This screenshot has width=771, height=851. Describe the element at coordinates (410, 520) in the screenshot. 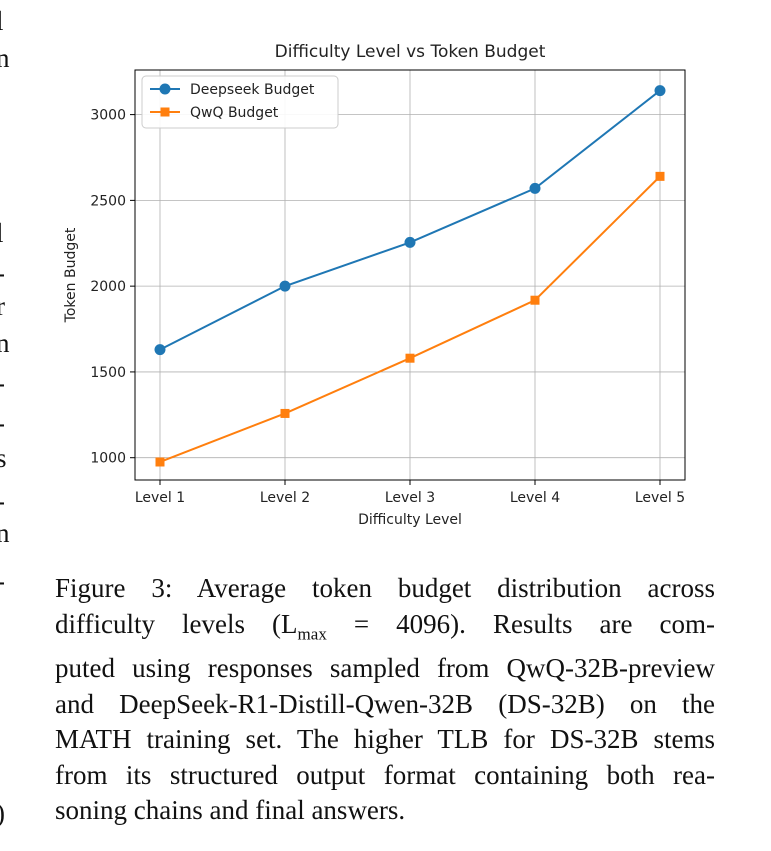

I see `x-axis-label: Difficulty Level` at that location.